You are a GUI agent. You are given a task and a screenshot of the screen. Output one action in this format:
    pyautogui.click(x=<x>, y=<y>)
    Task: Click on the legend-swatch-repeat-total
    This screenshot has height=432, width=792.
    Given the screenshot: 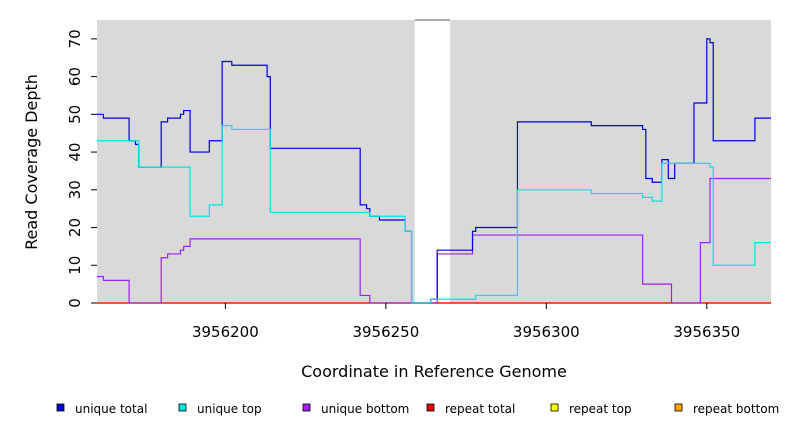 What is the action you would take?
    pyautogui.click(x=430, y=407)
    